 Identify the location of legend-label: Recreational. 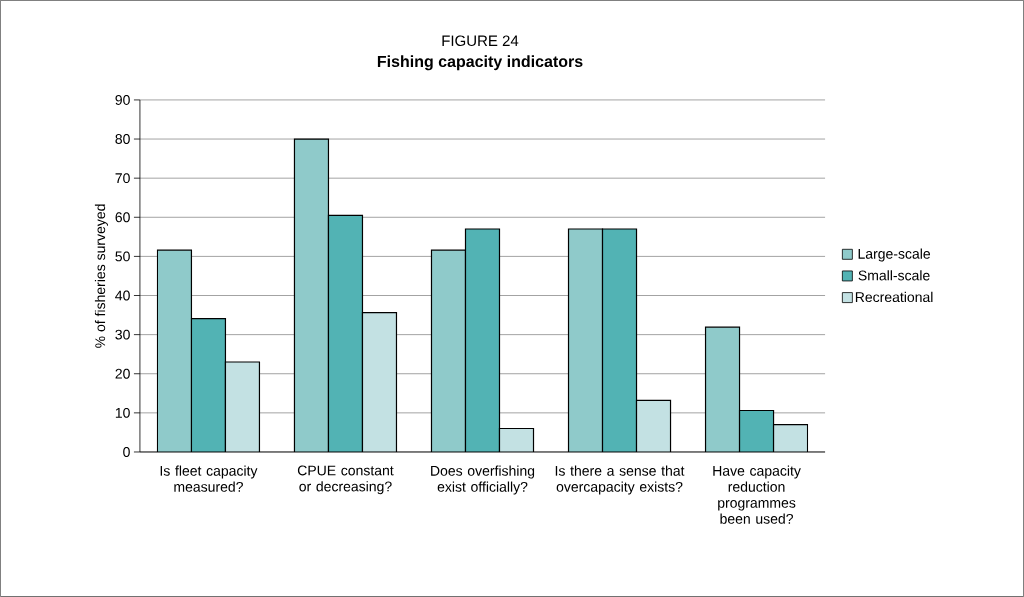
(894, 297).